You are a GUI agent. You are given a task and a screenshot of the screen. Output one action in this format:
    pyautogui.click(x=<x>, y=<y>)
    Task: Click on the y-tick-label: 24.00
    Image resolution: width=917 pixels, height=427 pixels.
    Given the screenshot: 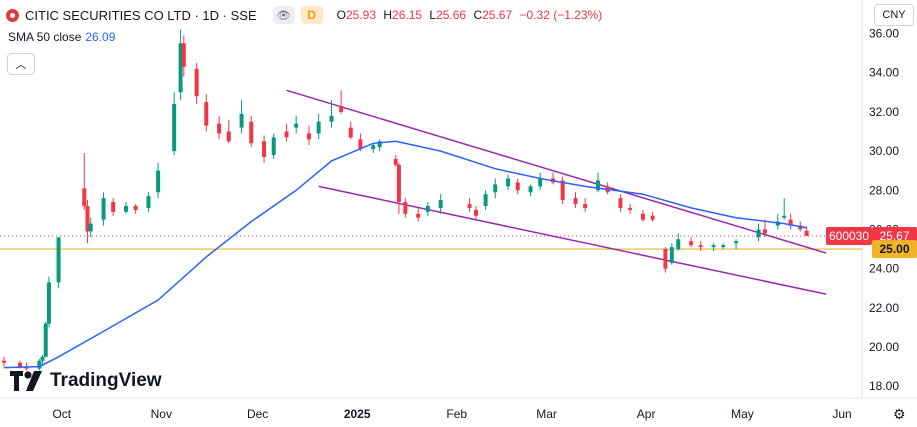 What is the action you would take?
    pyautogui.click(x=884, y=269)
    